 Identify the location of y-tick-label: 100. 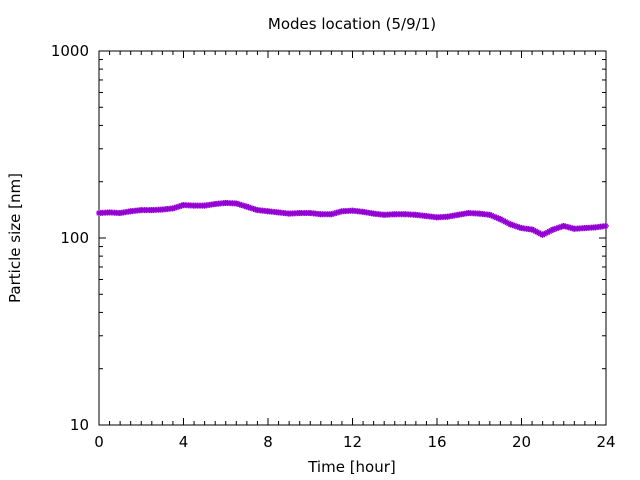
(74, 238).